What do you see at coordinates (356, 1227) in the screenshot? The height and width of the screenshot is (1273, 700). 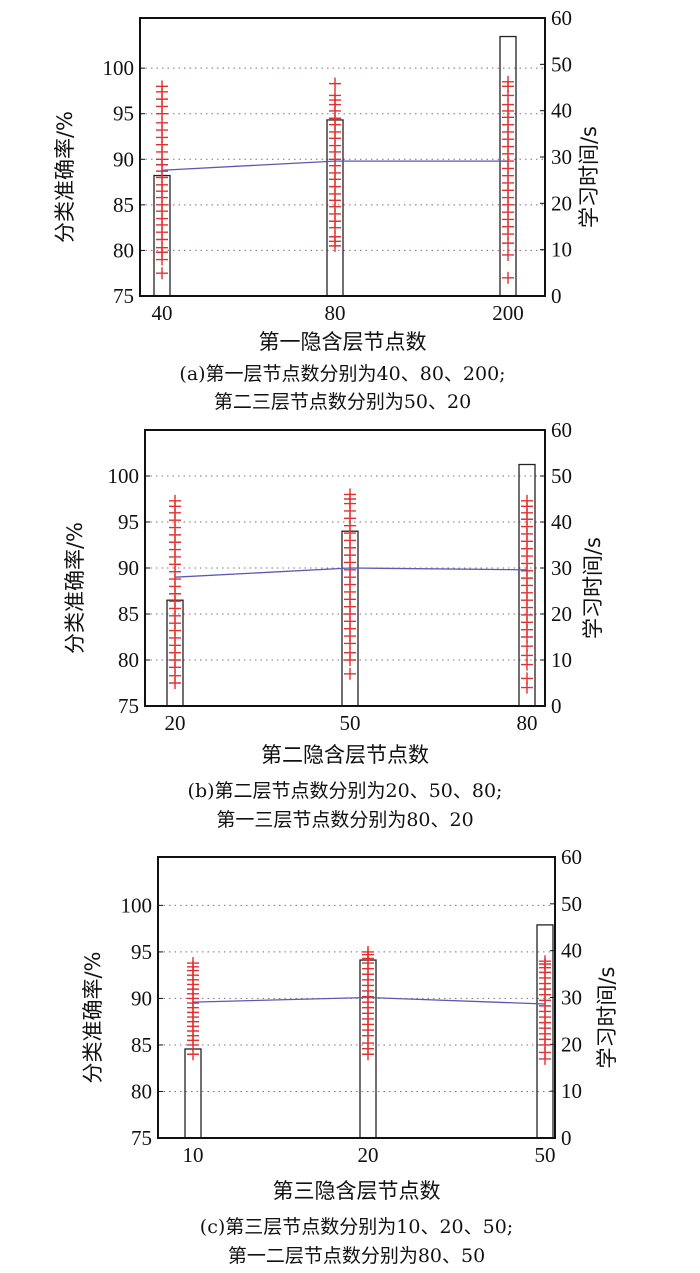 I see `caption-line: (c)第三层节点数分别为10、20、50;` at bounding box center [356, 1227].